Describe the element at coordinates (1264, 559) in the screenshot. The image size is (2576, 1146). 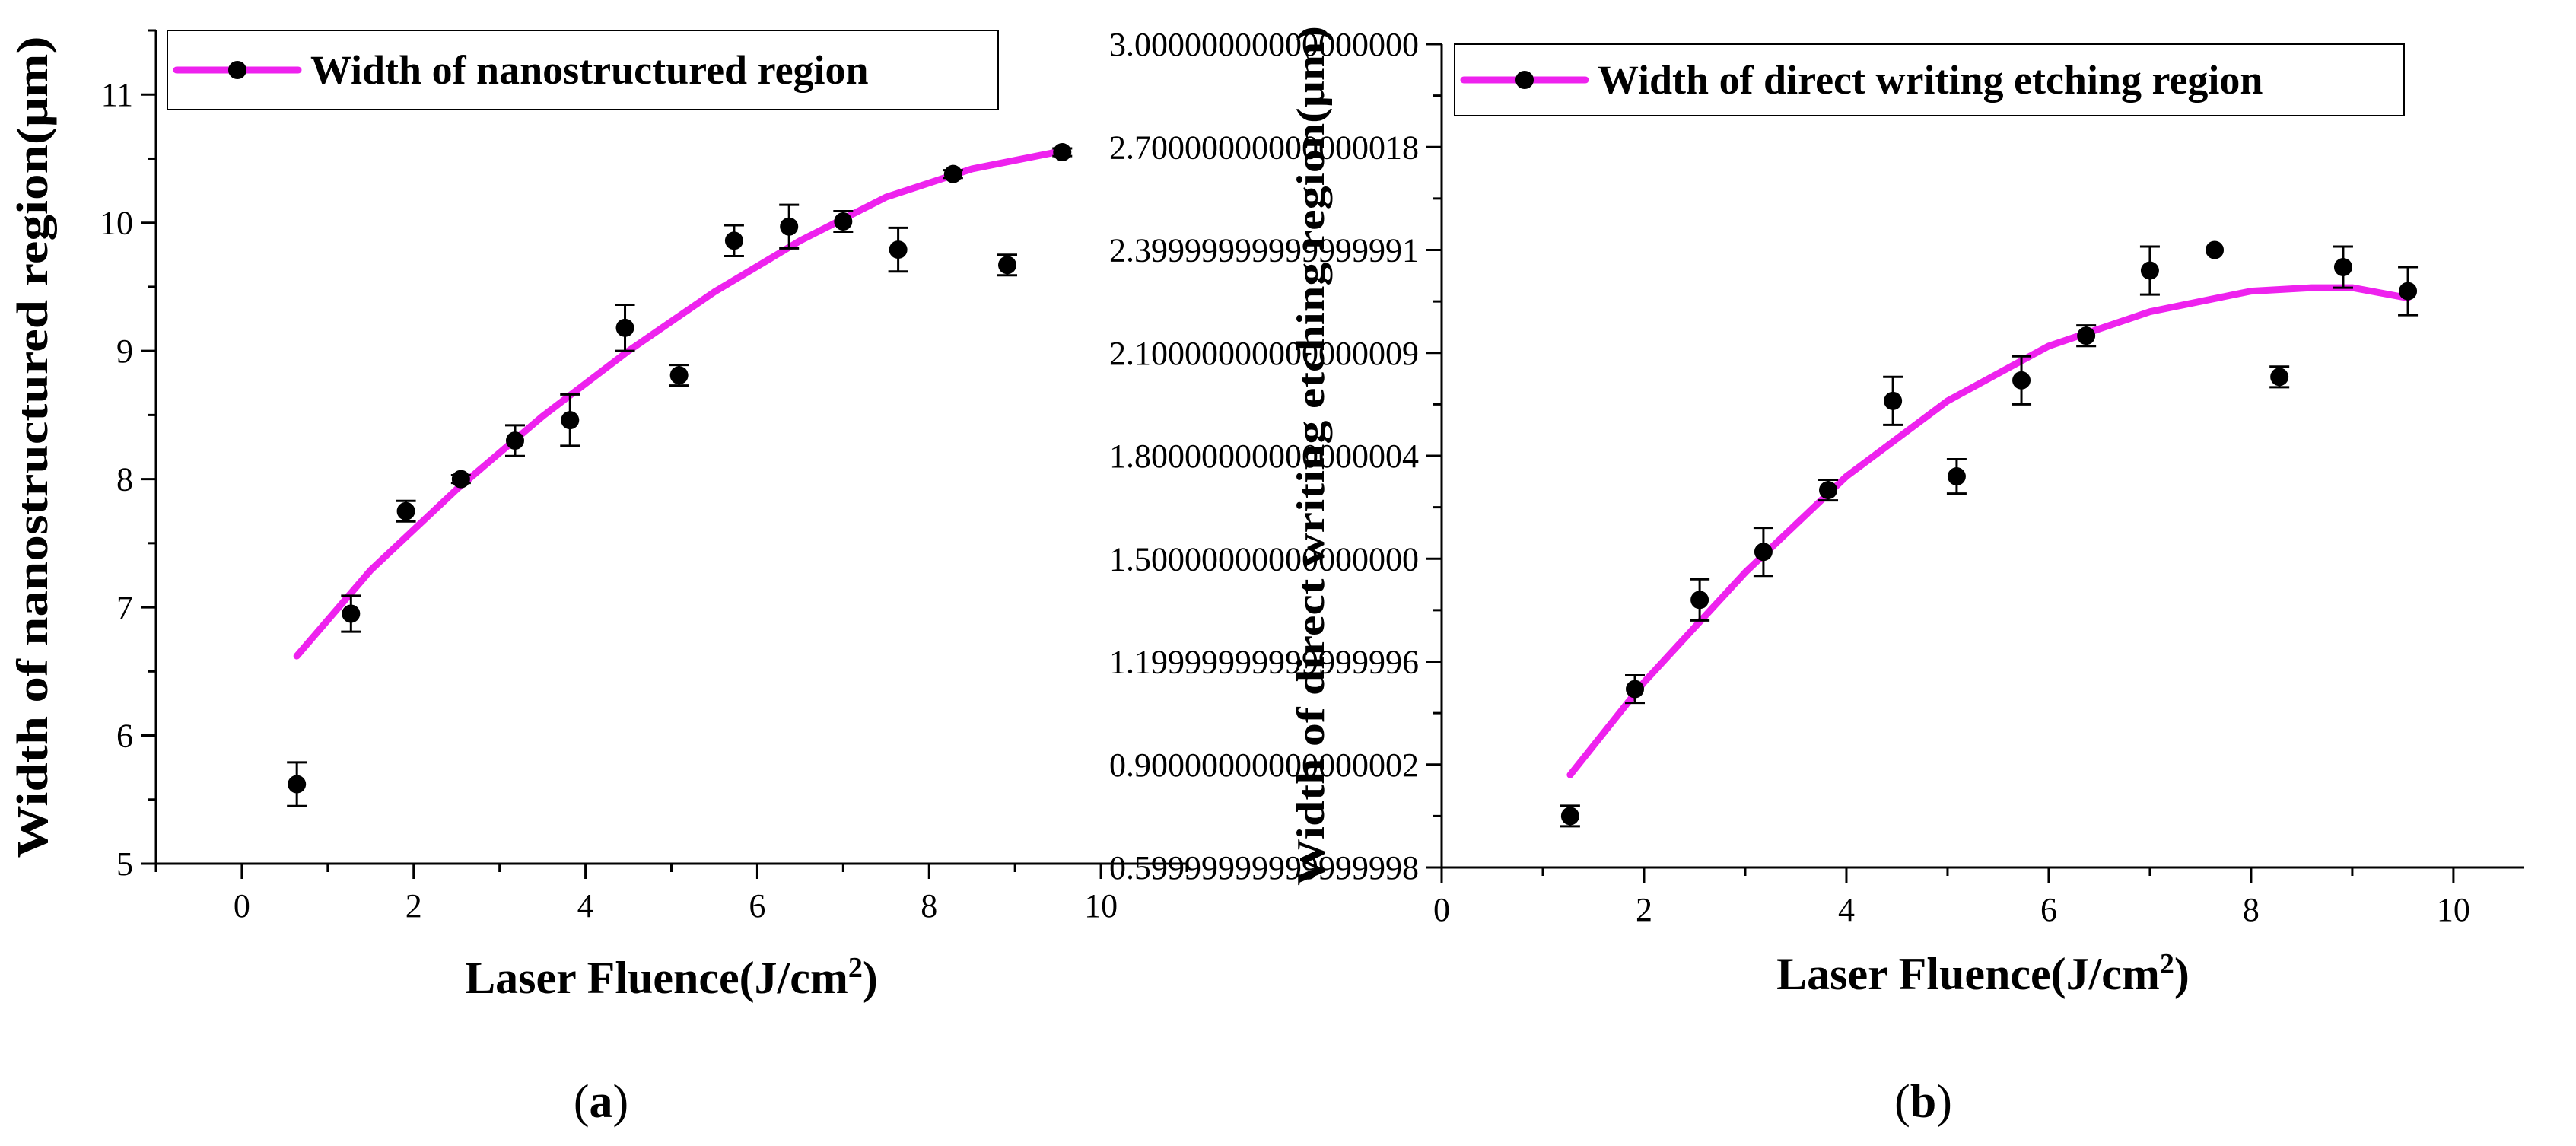
I see `y-tick-label: 1.50000000000000000` at that location.